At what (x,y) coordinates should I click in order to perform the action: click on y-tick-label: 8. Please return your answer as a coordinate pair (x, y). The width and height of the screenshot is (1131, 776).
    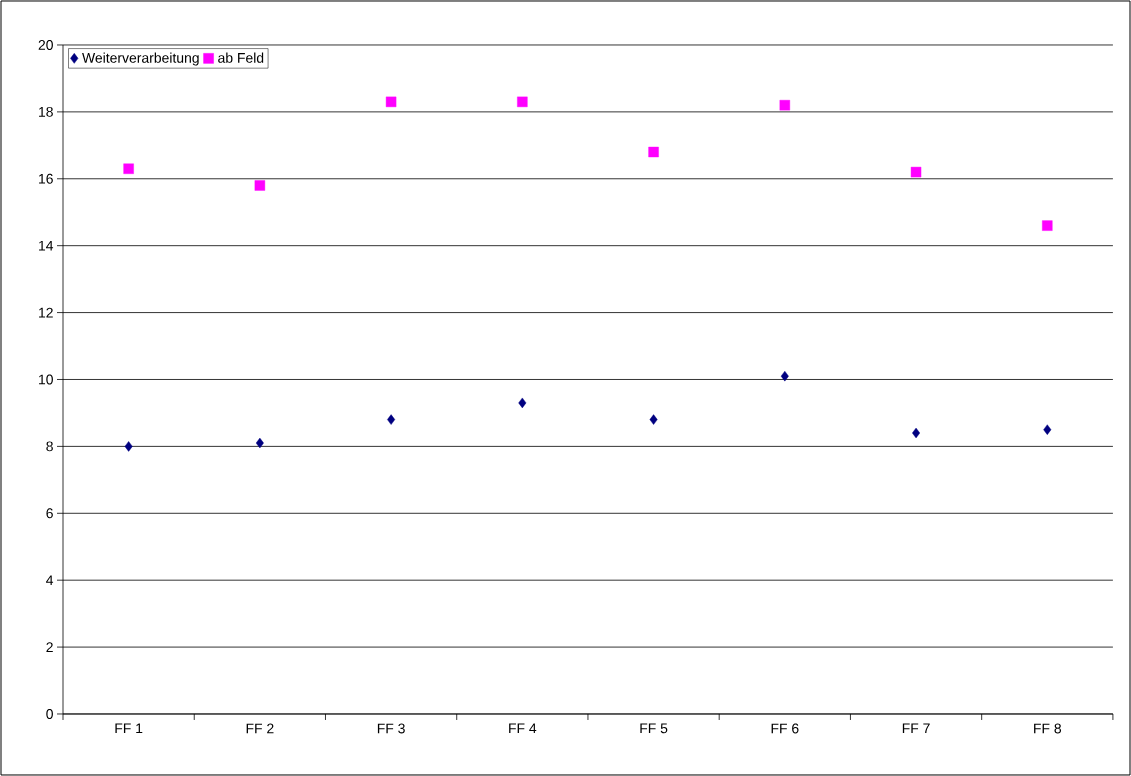
    Looking at the image, I should click on (49, 446).